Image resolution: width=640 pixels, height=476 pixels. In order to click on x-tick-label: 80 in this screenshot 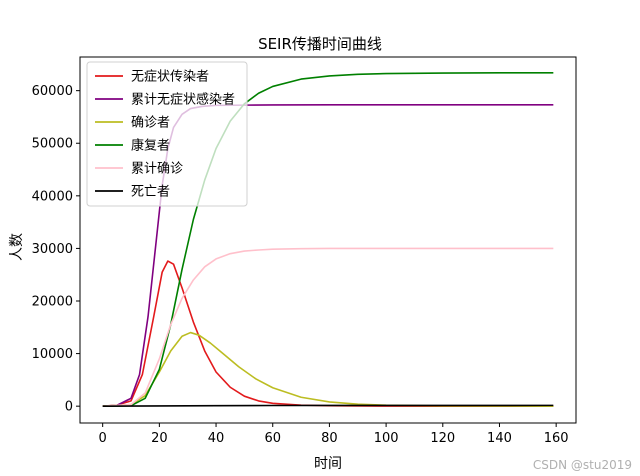, I will do `click(329, 438)`.